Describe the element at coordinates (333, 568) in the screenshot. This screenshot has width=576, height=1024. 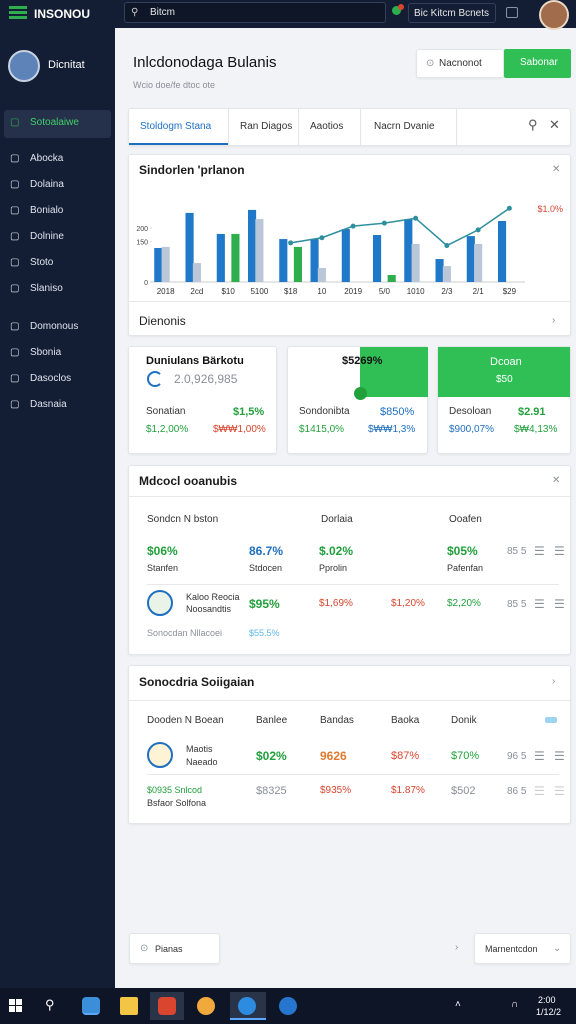
I see `cell-label: Pprolin` at that location.